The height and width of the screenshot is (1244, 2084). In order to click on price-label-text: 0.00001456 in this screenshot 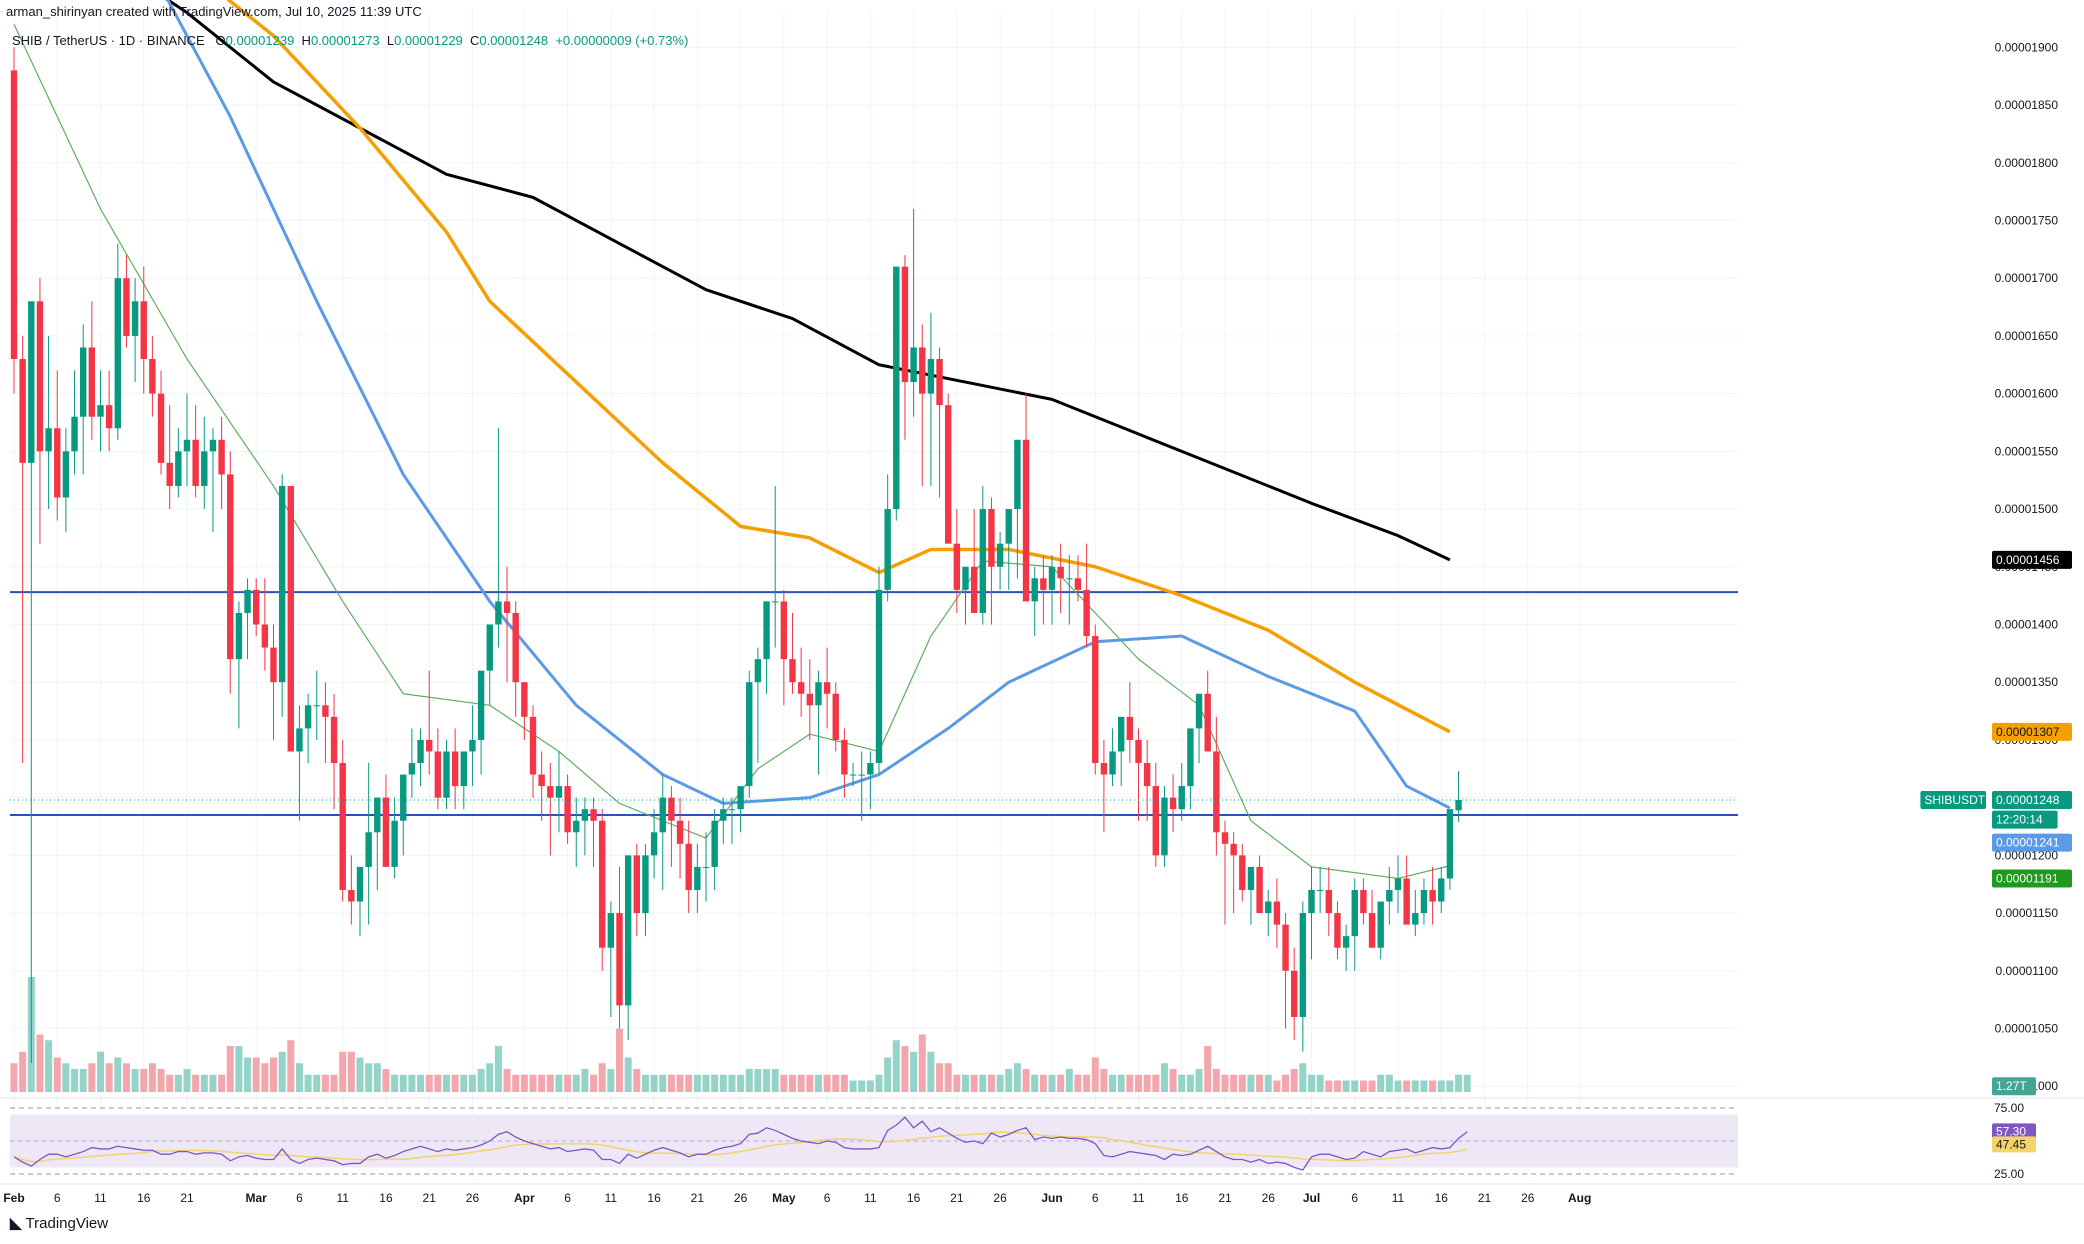, I will do `click(2028, 560)`.